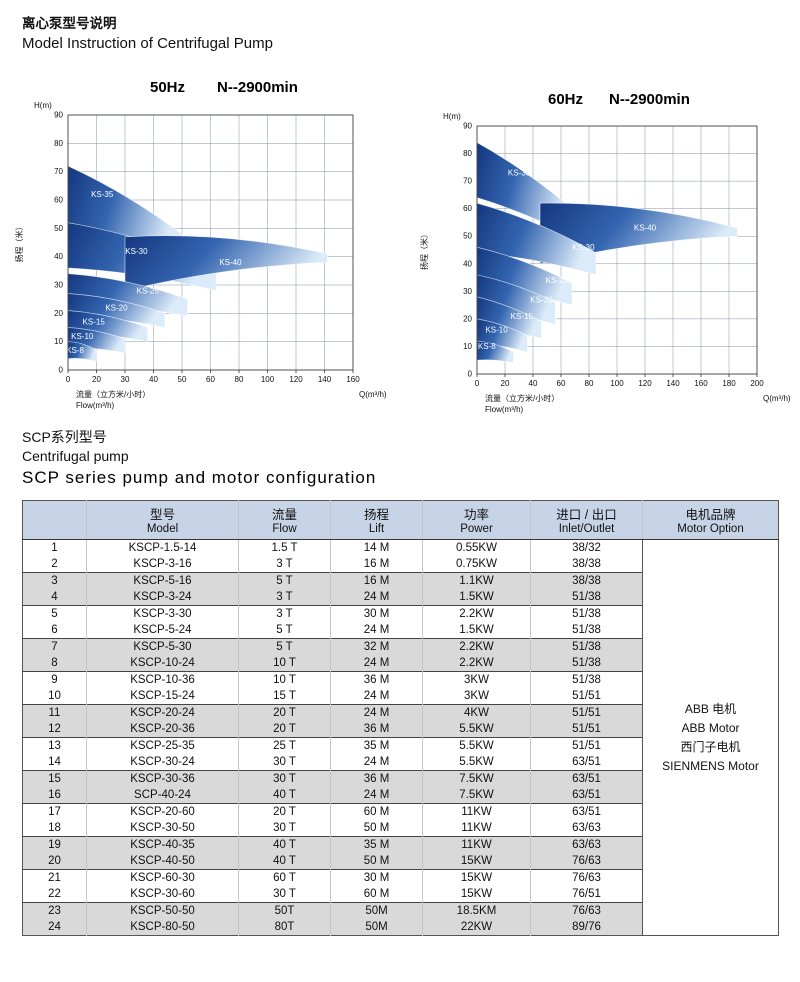 The height and width of the screenshot is (982, 800). What do you see at coordinates (162, 828) in the screenshot?
I see `cell-model: KSCP-30-50` at bounding box center [162, 828].